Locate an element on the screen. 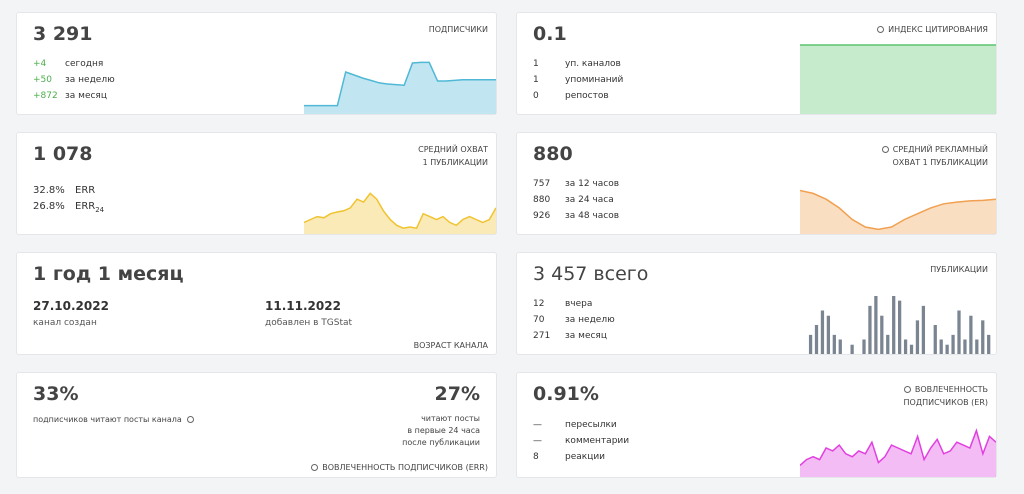 This screenshot has height=494, width=1024. row: — комментарии is located at coordinates (581, 441).